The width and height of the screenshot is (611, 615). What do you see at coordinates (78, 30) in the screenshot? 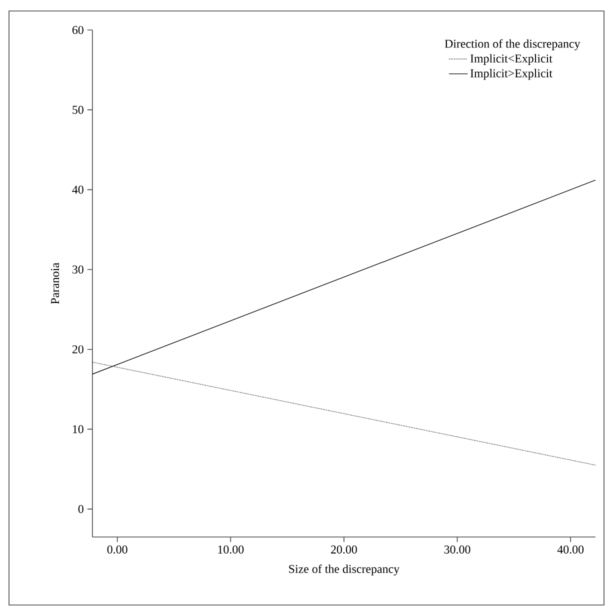
I see `y-tick-label: 60` at bounding box center [78, 30].